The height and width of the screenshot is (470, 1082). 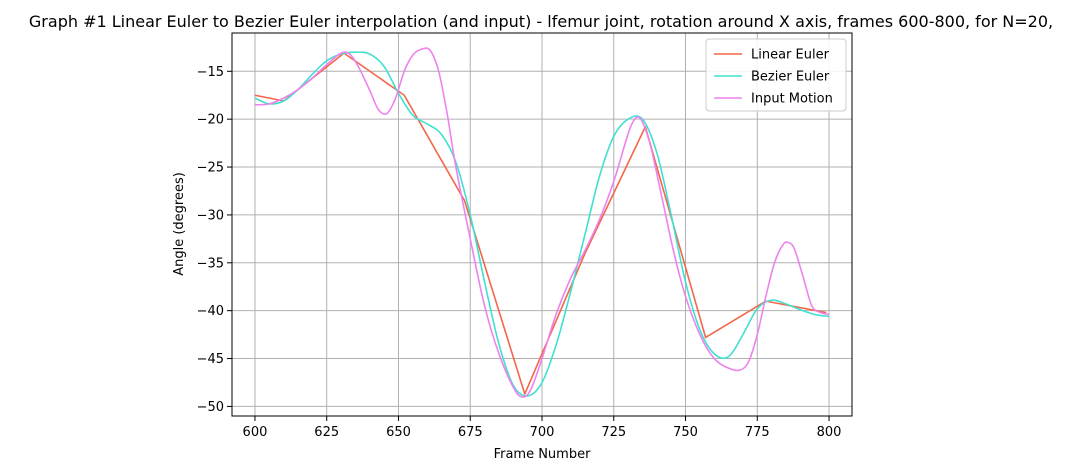 I want to click on x-axis-label: Frame Number, so click(x=543, y=454).